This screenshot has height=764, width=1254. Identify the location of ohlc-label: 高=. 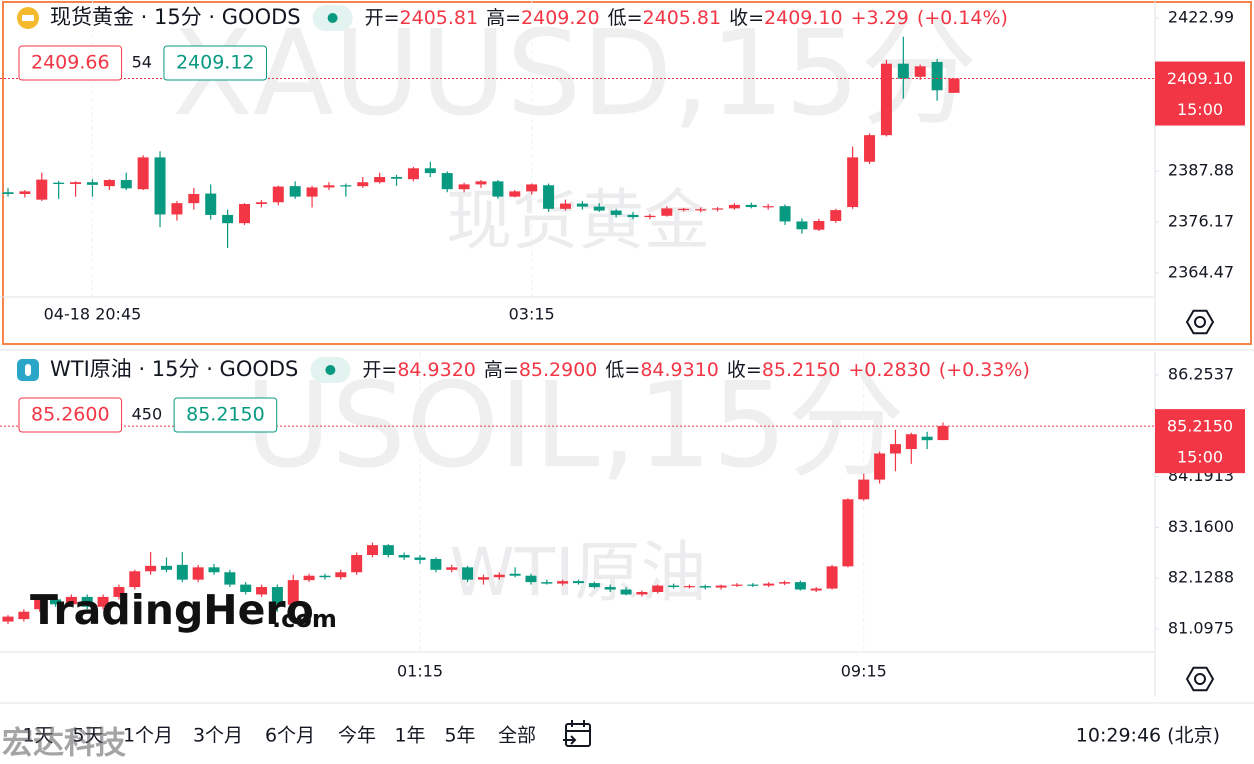
(501, 370).